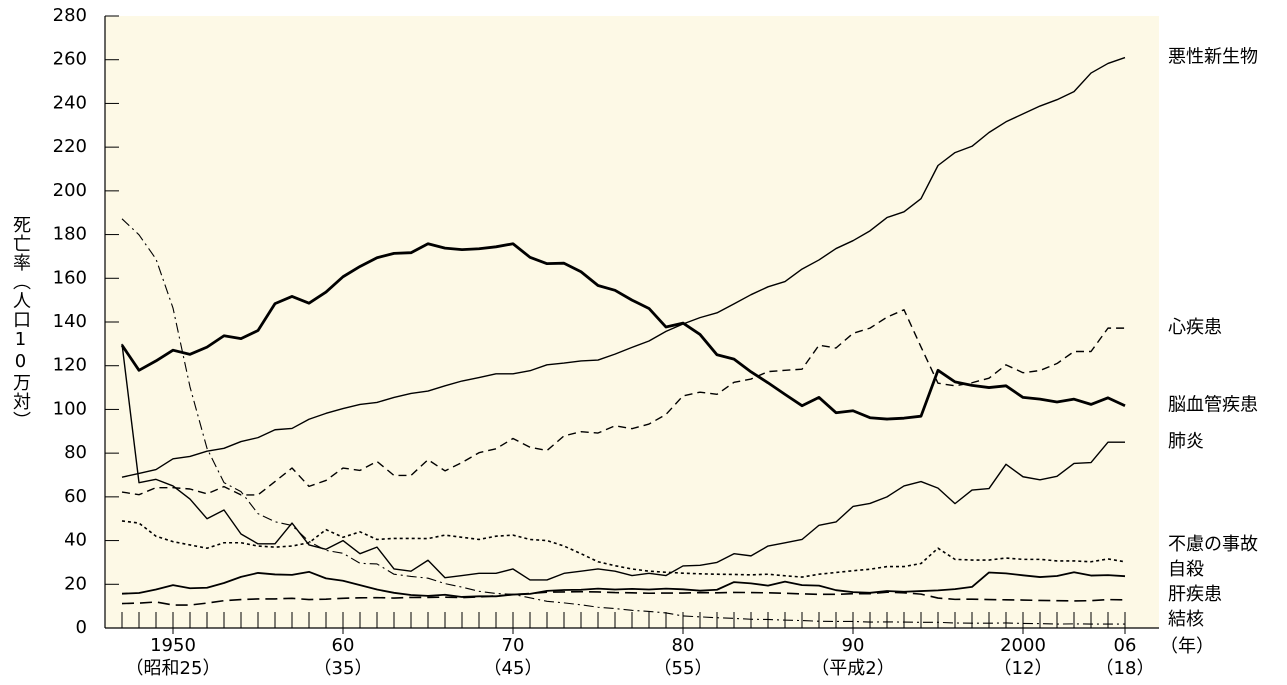  I want to click on x-tick-era-label: （12）, so click(1023, 668).